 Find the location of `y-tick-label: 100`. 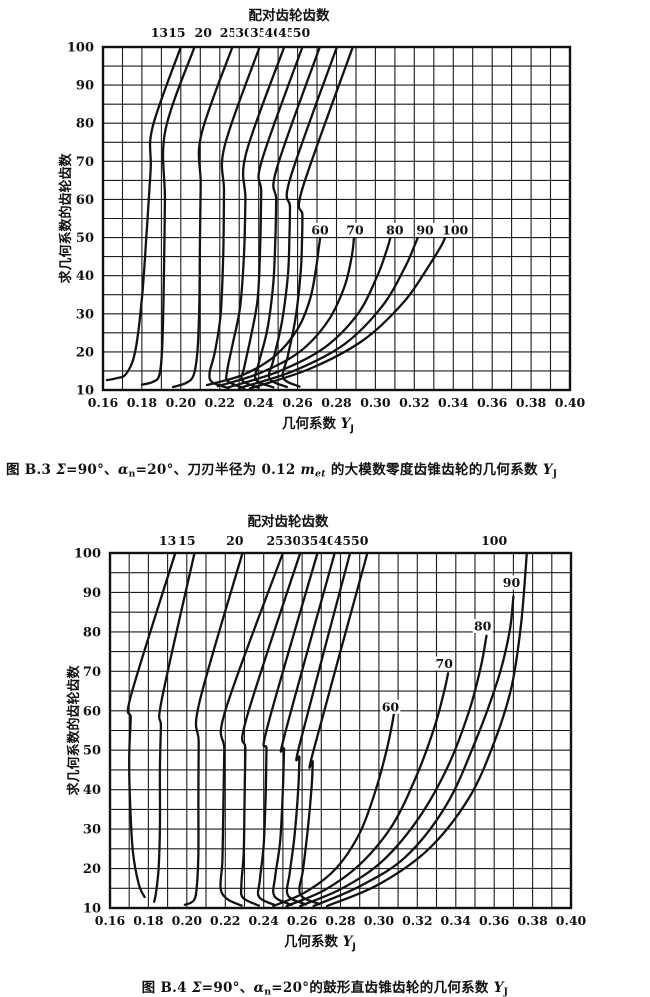

y-tick-label: 100 is located at coordinates (87, 554).